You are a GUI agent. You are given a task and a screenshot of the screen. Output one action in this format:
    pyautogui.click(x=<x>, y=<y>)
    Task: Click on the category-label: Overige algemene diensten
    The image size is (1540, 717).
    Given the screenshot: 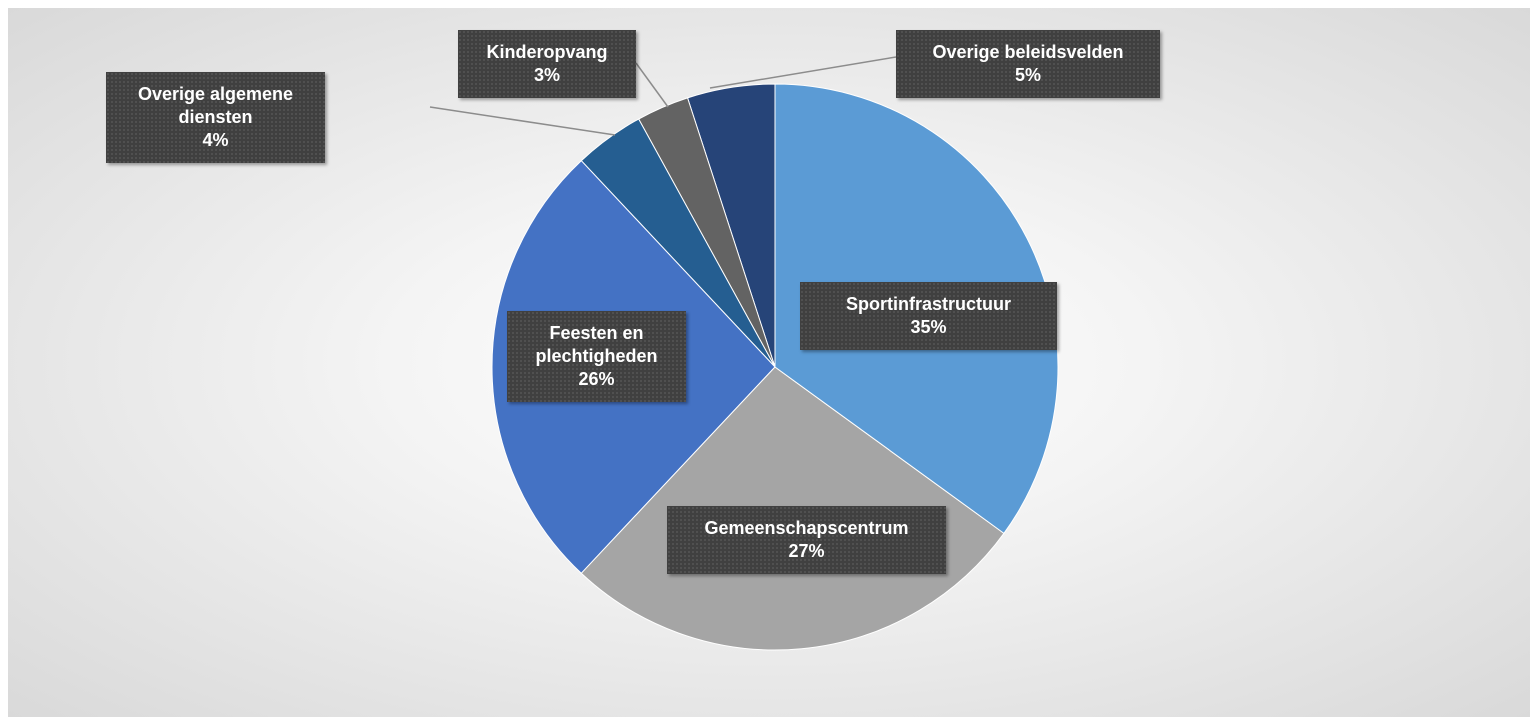 What is the action you would take?
    pyautogui.click(x=215, y=105)
    